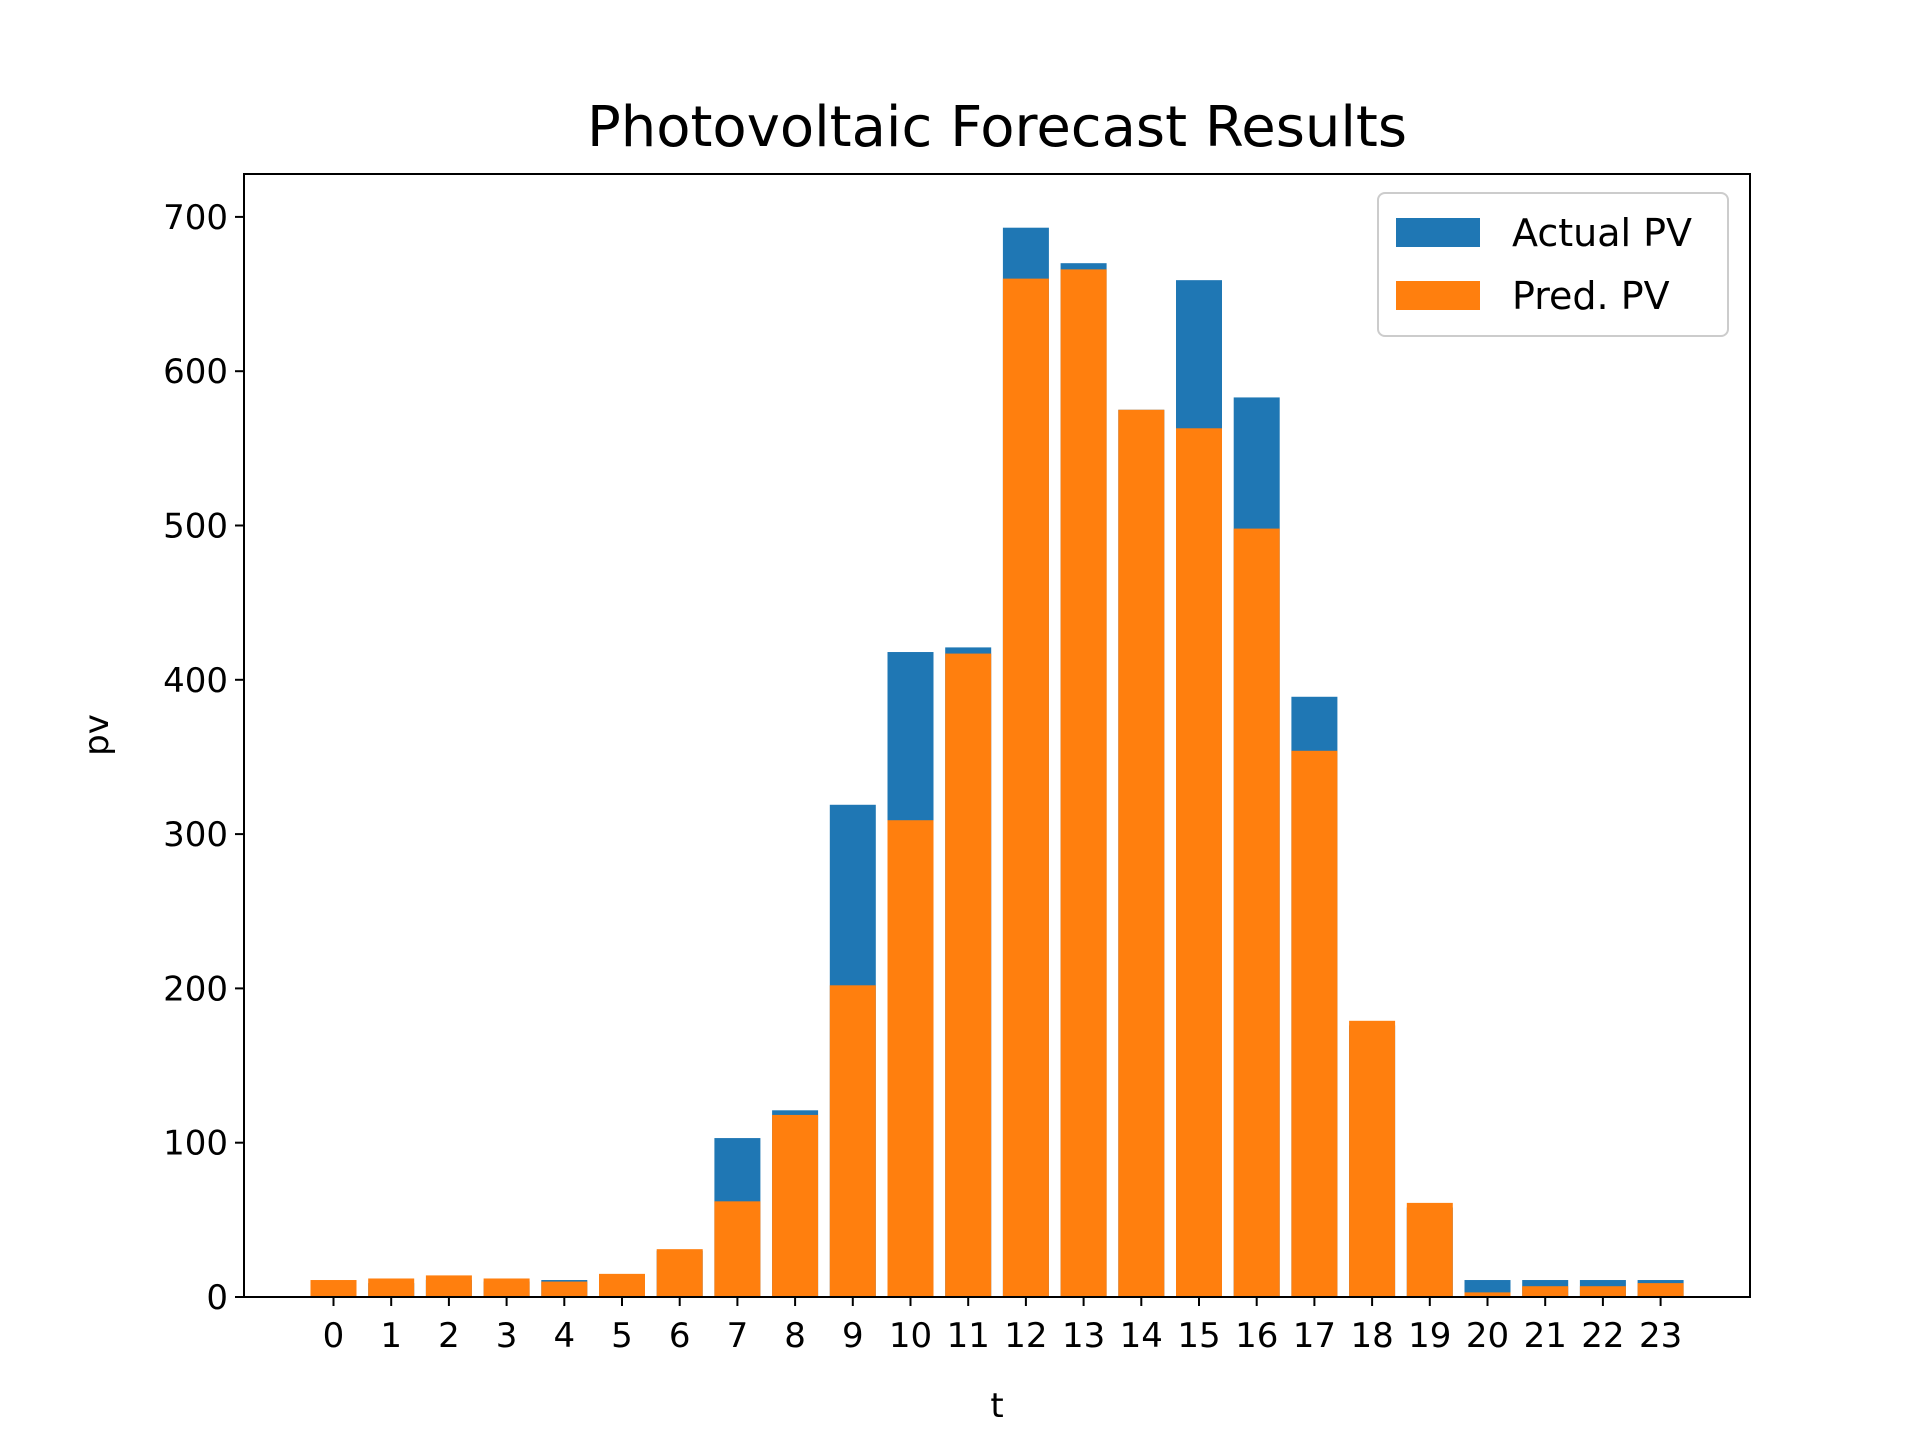 The height and width of the screenshot is (1440, 1920). What do you see at coordinates (1025, 1336) in the screenshot?
I see `x-tick-label: 12` at bounding box center [1025, 1336].